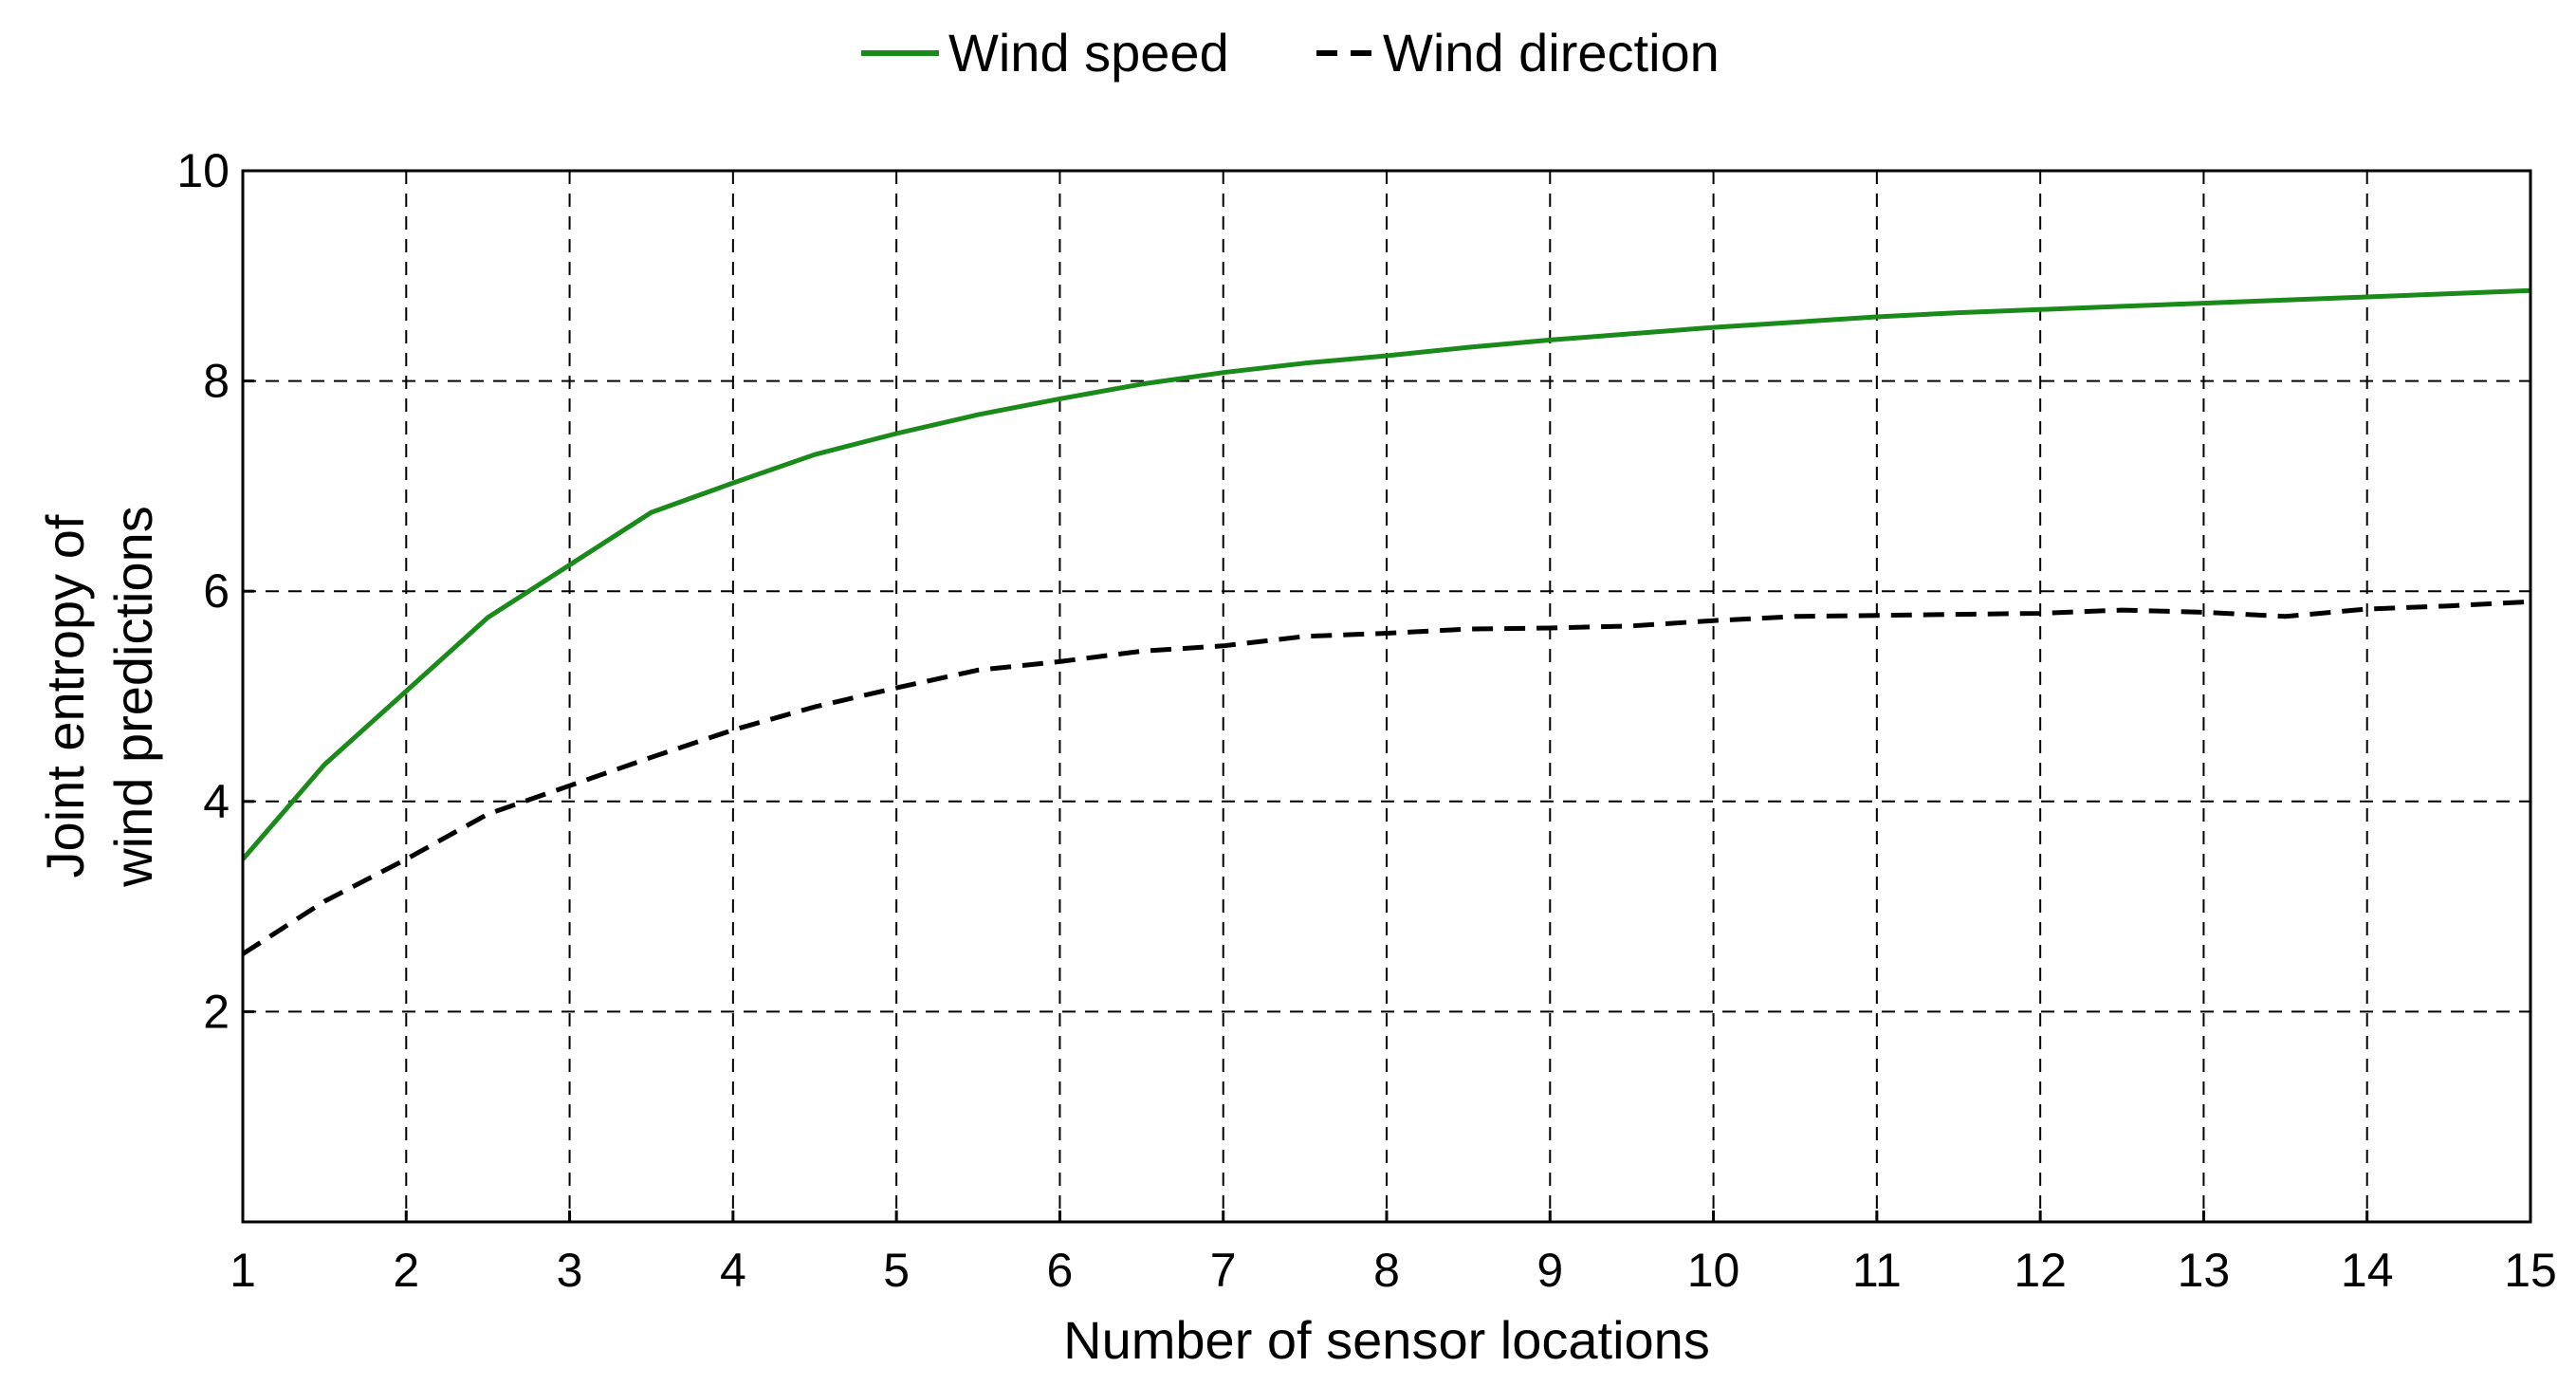 This screenshot has height=1386, width=2576. I want to click on y-axis-ticks: 2 4 6 8 10, so click(215, 591).